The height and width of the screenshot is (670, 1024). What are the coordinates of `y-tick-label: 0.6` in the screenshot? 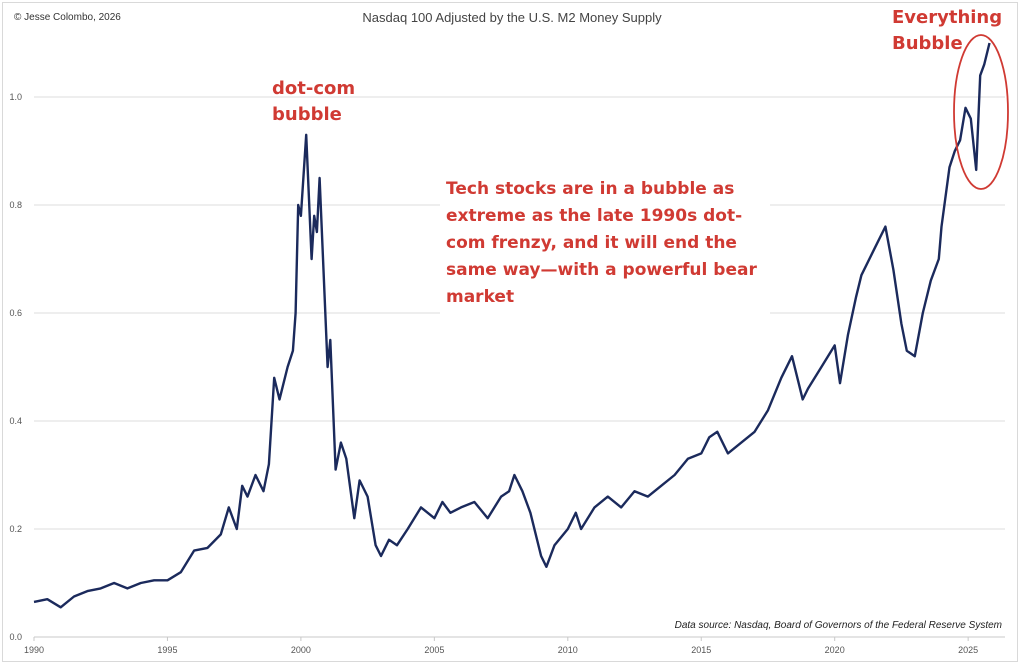 It's located at (15, 313).